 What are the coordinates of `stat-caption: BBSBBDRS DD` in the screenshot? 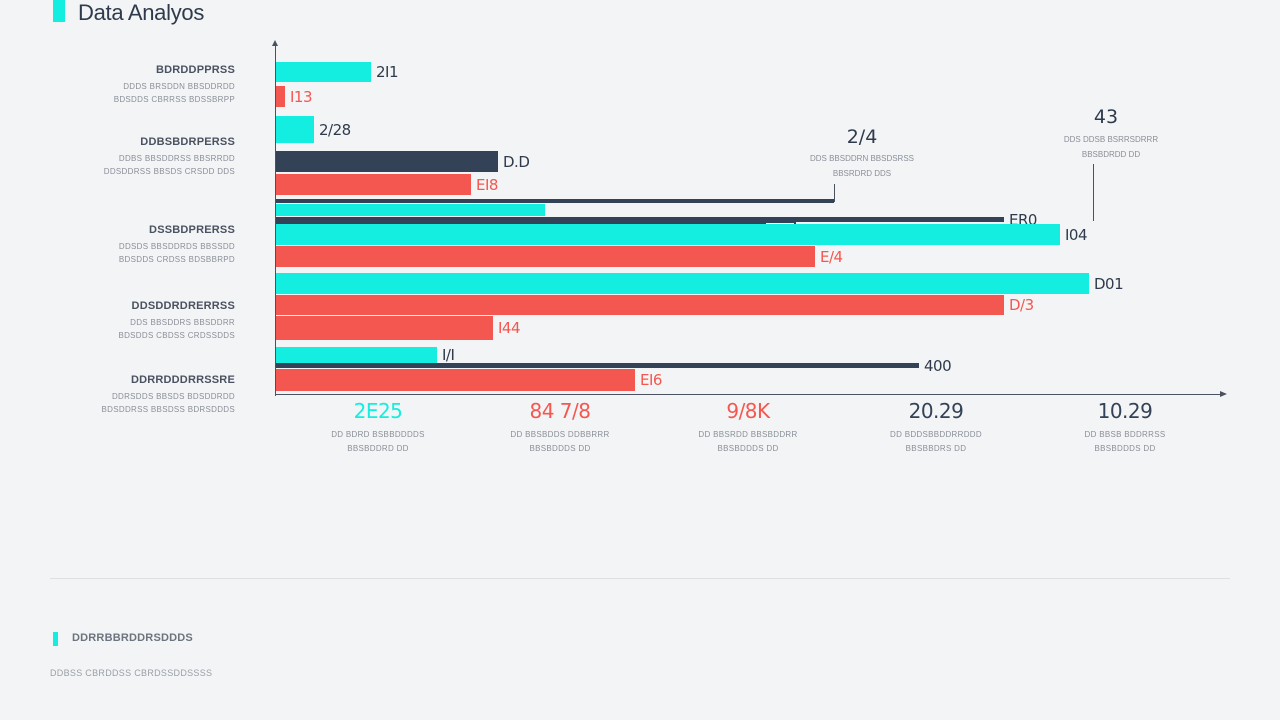 It's located at (936, 448).